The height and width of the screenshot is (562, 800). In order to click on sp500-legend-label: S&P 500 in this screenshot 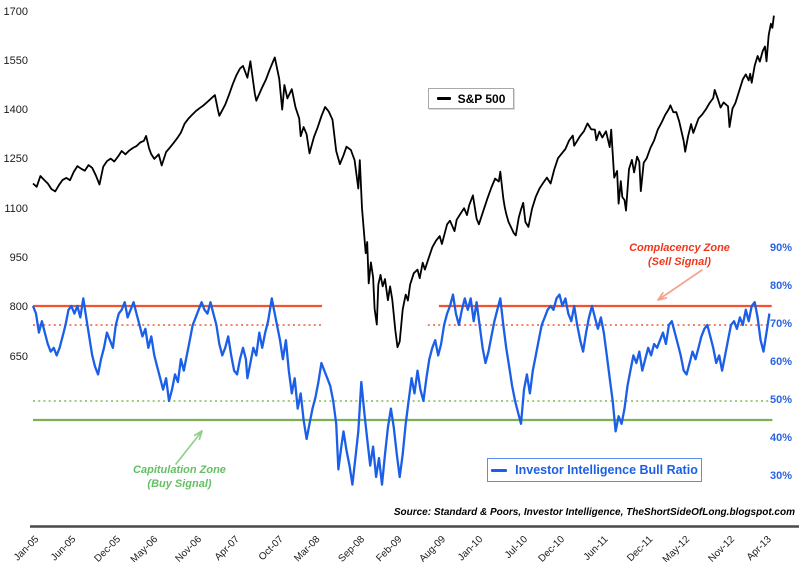, I will do `click(481, 98)`.